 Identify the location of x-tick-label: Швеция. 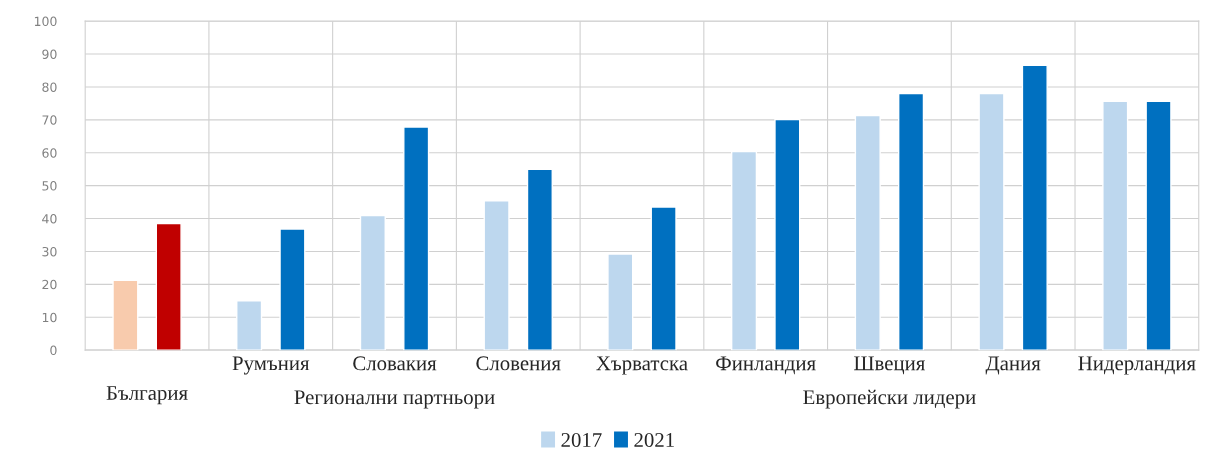
(889, 365).